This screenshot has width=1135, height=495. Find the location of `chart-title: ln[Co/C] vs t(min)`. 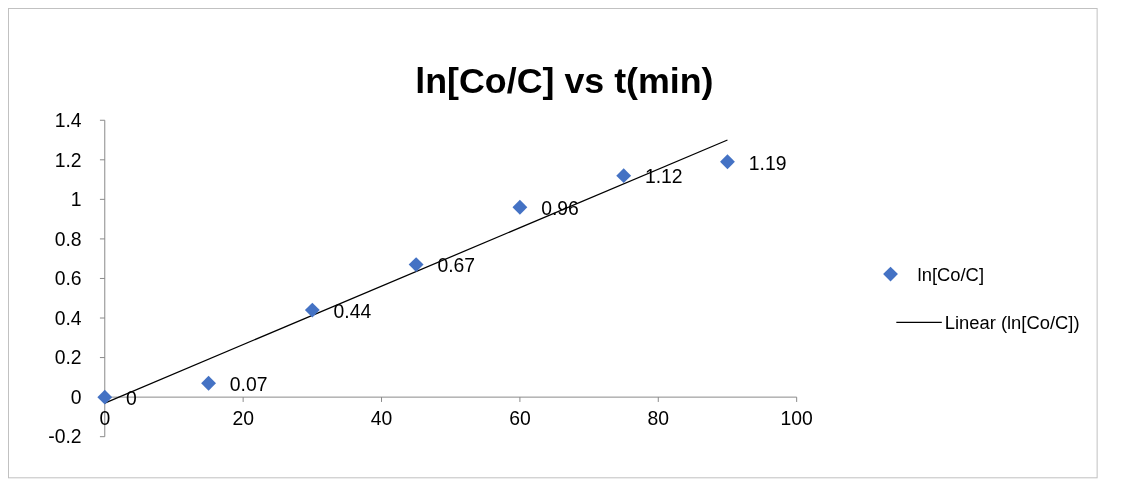

chart-title: ln[Co/C] vs t(min) is located at coordinates (564, 81).